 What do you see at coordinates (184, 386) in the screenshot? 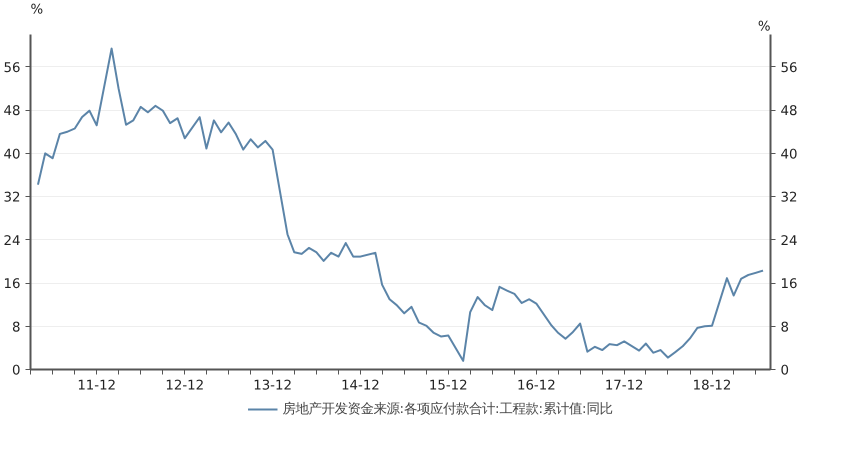
I see `x-tick-label: 12-12` at bounding box center [184, 386].